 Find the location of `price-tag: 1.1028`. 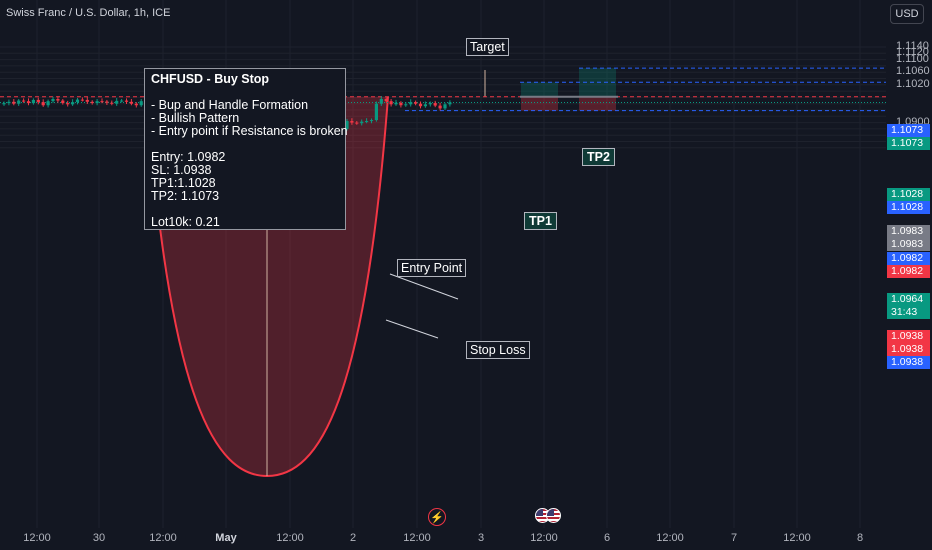

price-tag: 1.1028 is located at coordinates (908, 194).